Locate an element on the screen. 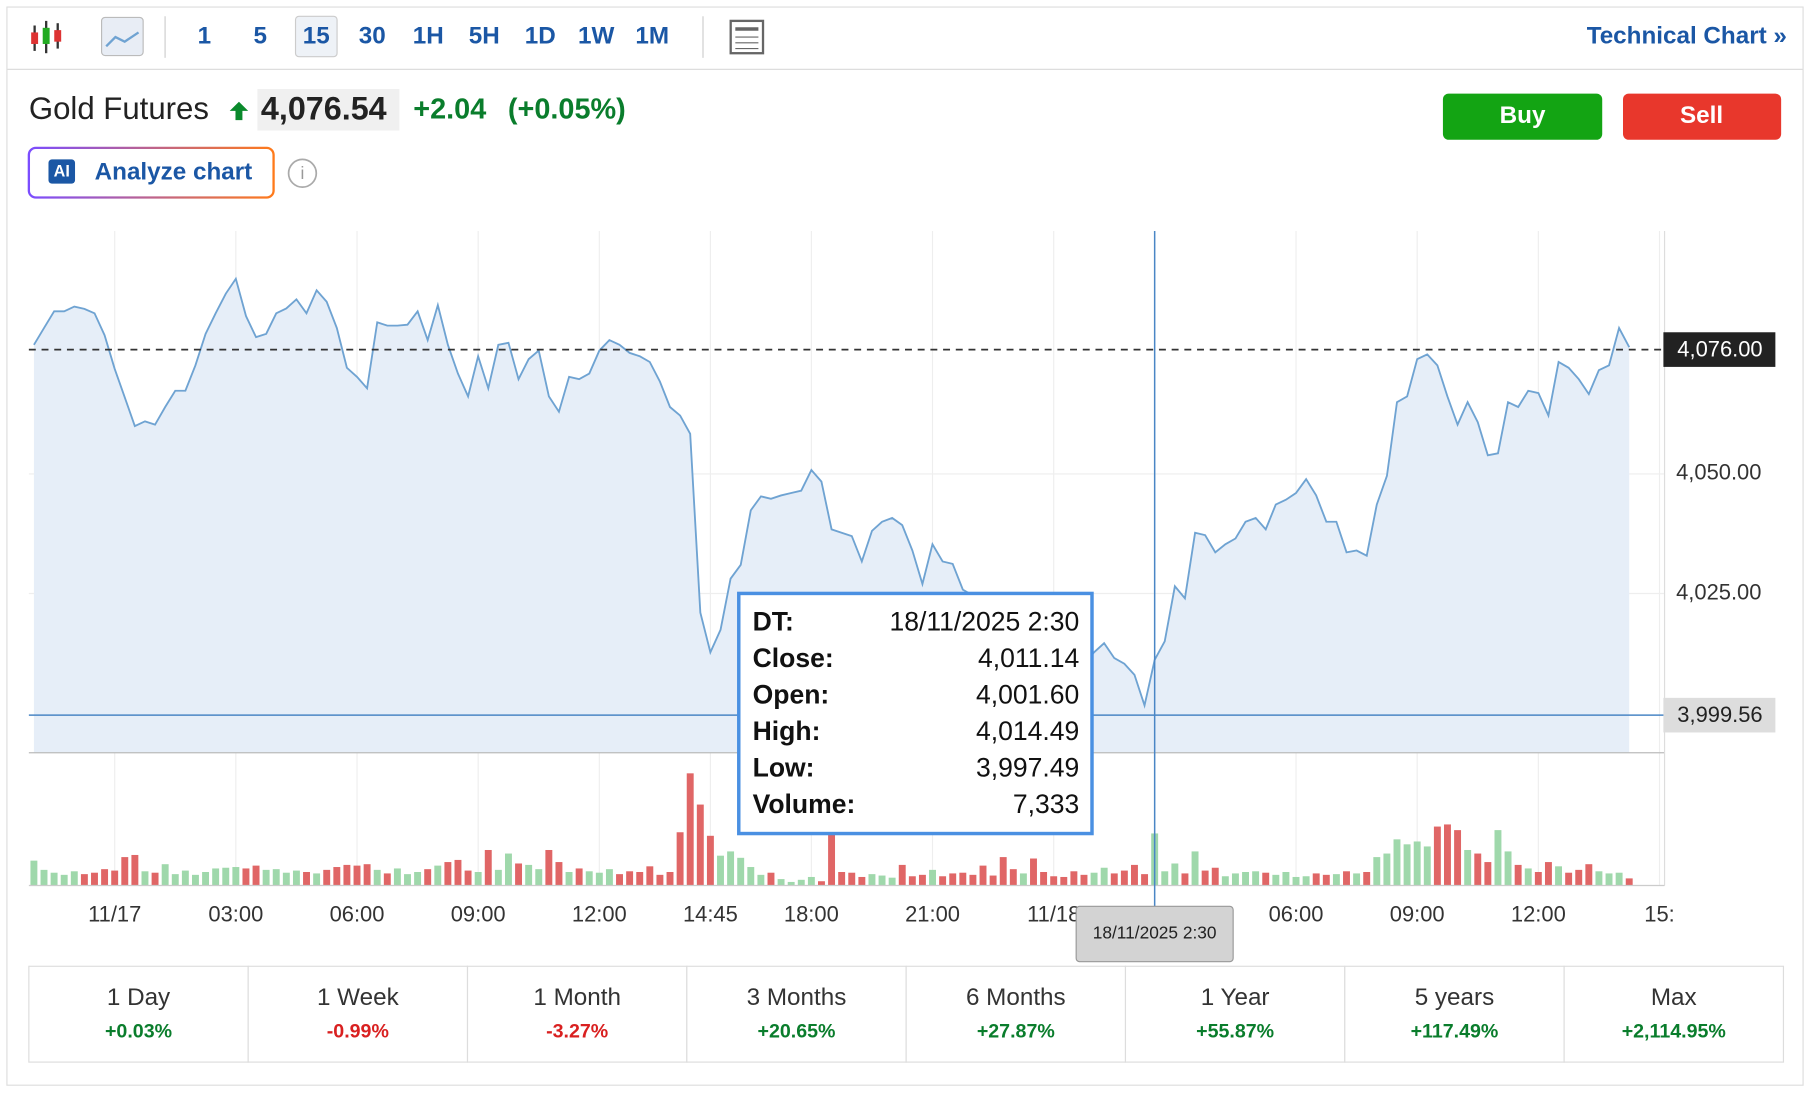  interval-button: 1H is located at coordinates (428, 35).